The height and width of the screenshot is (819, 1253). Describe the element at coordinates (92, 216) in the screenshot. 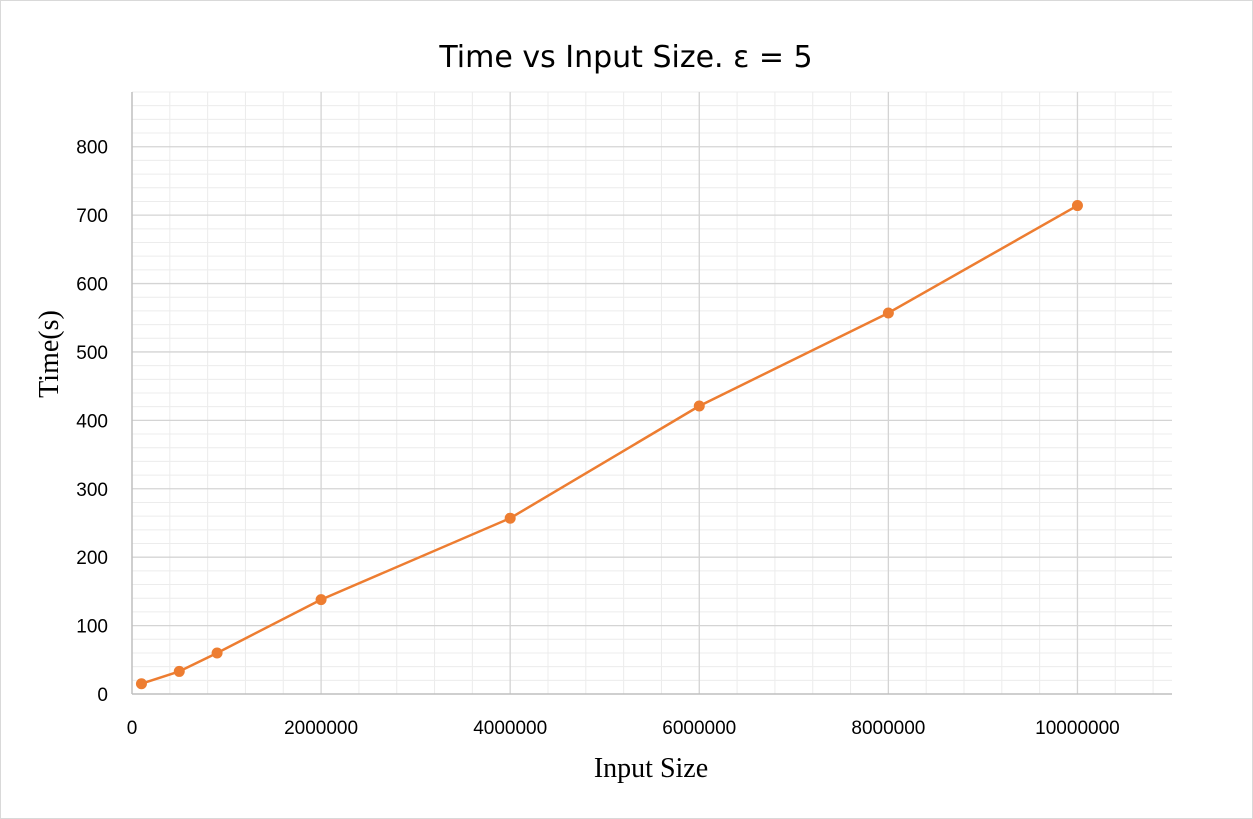

I see `y-tick-label: 700` at that location.